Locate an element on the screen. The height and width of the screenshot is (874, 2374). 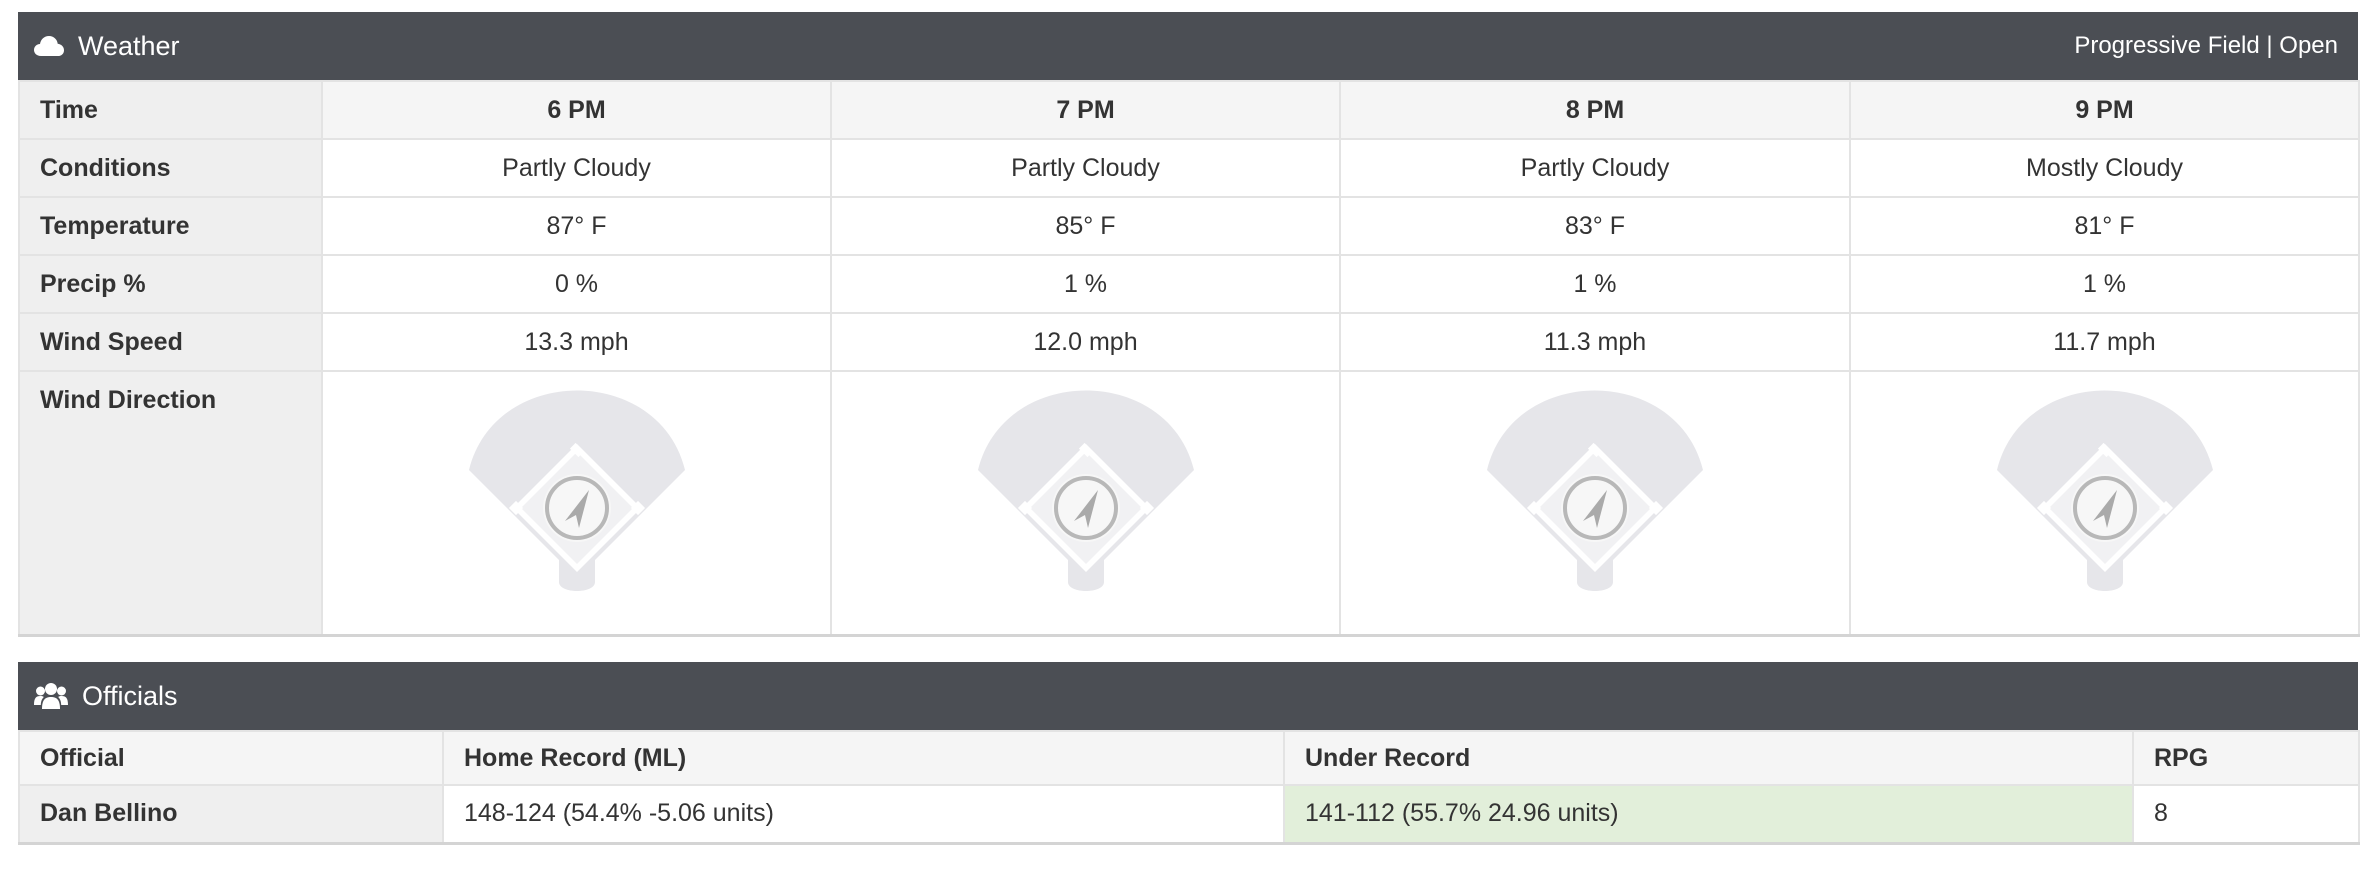
time-cell: 6 PM is located at coordinates (576, 110).